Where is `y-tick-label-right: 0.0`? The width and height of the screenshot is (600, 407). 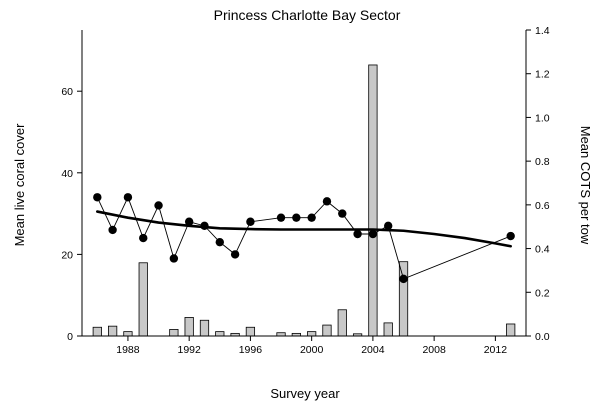
y-tick-label-right: 0.0 is located at coordinates (542, 337).